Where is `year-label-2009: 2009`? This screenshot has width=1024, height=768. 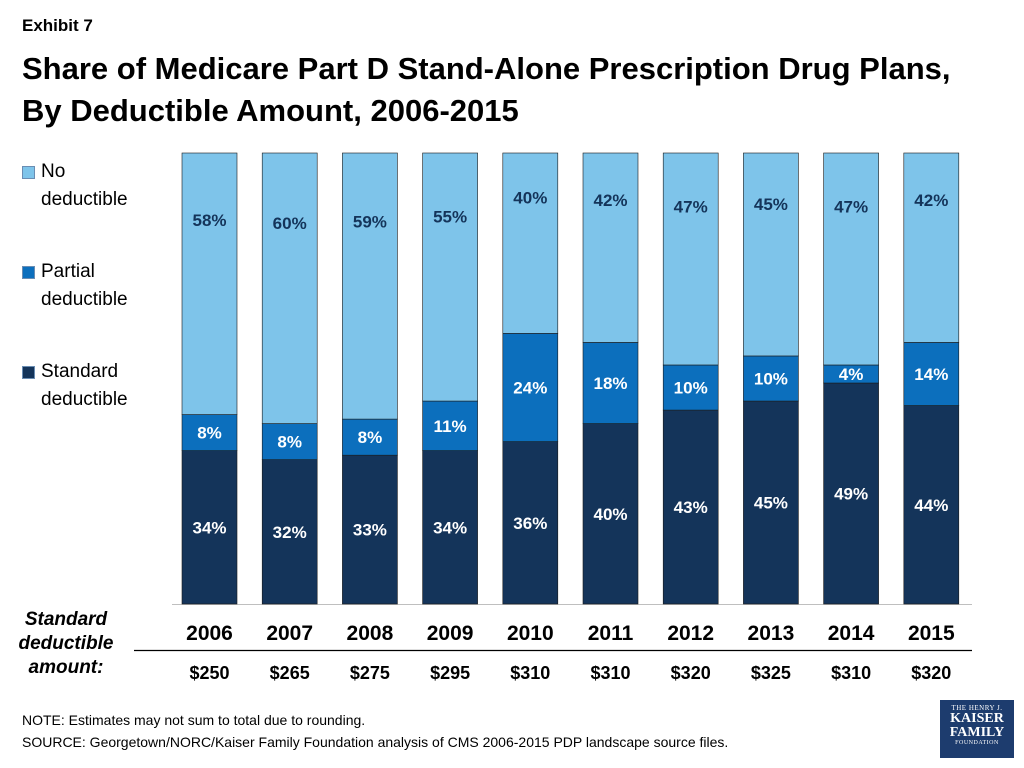 year-label-2009: 2009 is located at coordinates (450, 633).